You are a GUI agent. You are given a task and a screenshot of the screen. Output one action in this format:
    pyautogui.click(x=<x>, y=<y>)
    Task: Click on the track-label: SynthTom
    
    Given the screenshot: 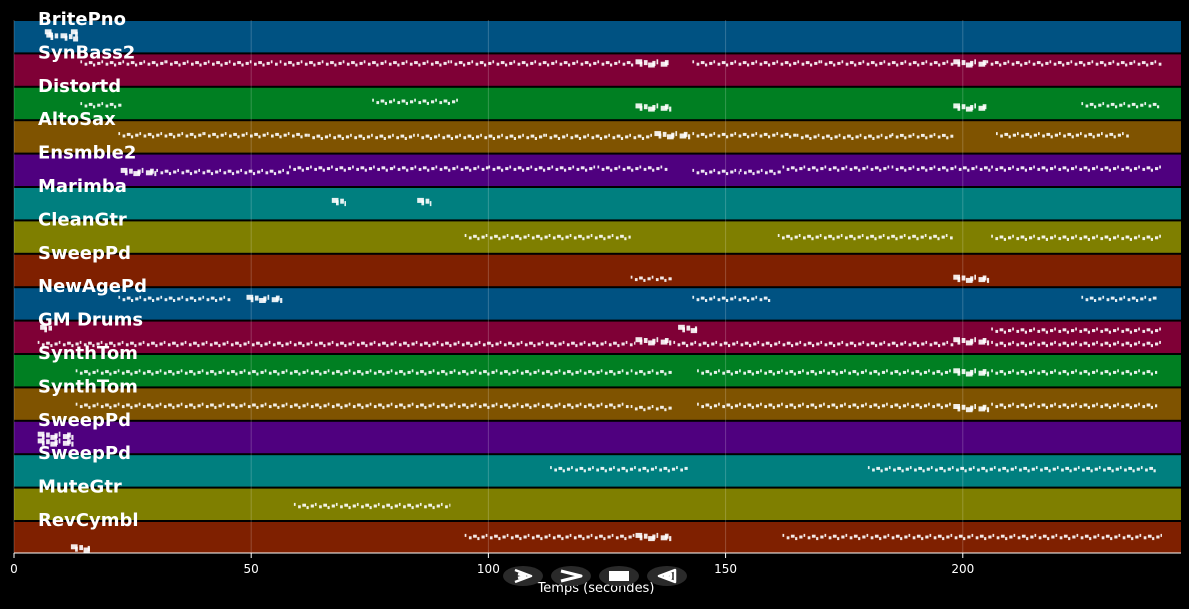 What is the action you would take?
    pyautogui.click(x=88, y=353)
    